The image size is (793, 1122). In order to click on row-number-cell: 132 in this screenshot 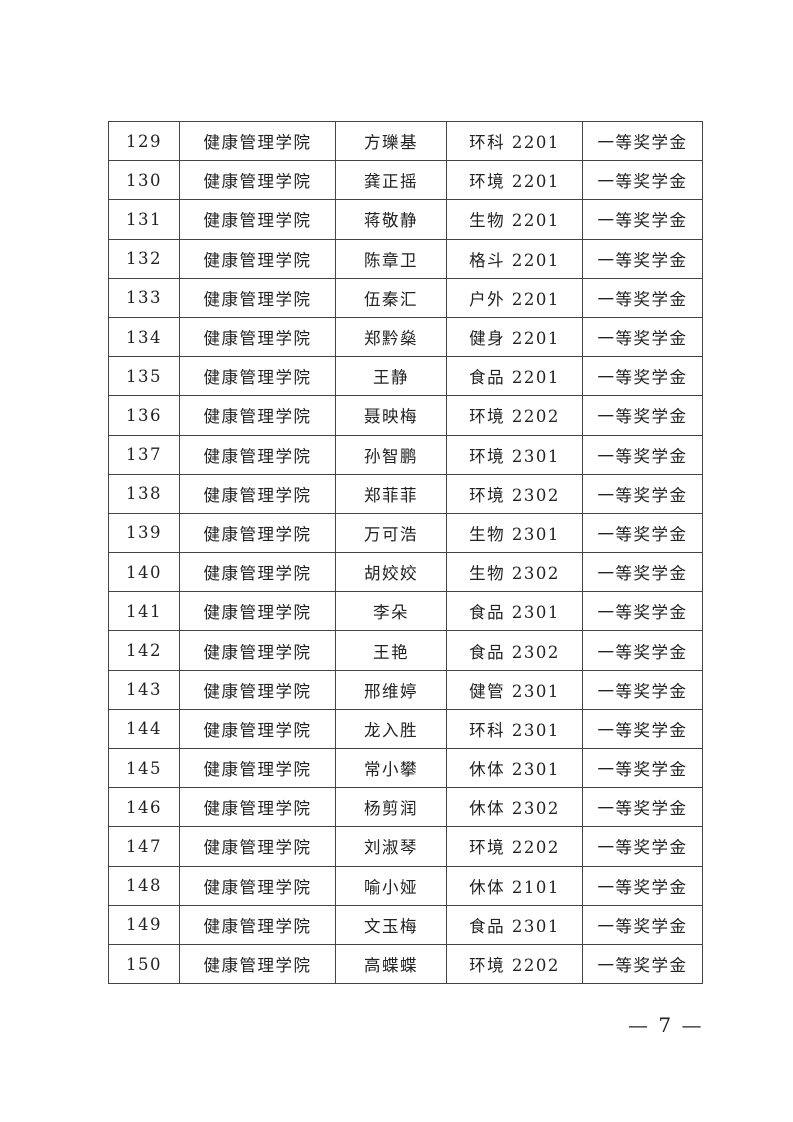, I will do `click(144, 258)`.